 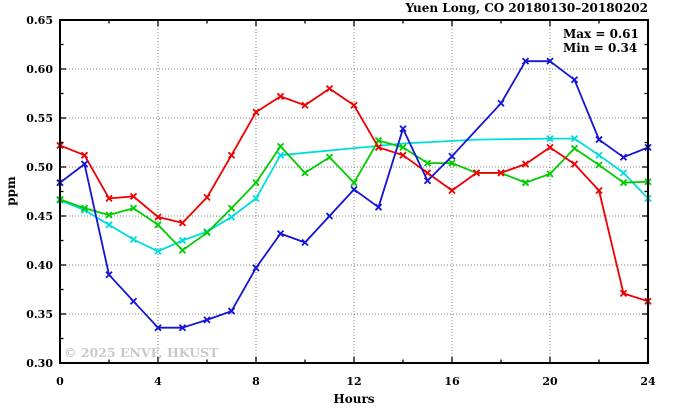 I want to click on chart-title: Yuen Long, CO 20180130–20180202, so click(x=526, y=8).